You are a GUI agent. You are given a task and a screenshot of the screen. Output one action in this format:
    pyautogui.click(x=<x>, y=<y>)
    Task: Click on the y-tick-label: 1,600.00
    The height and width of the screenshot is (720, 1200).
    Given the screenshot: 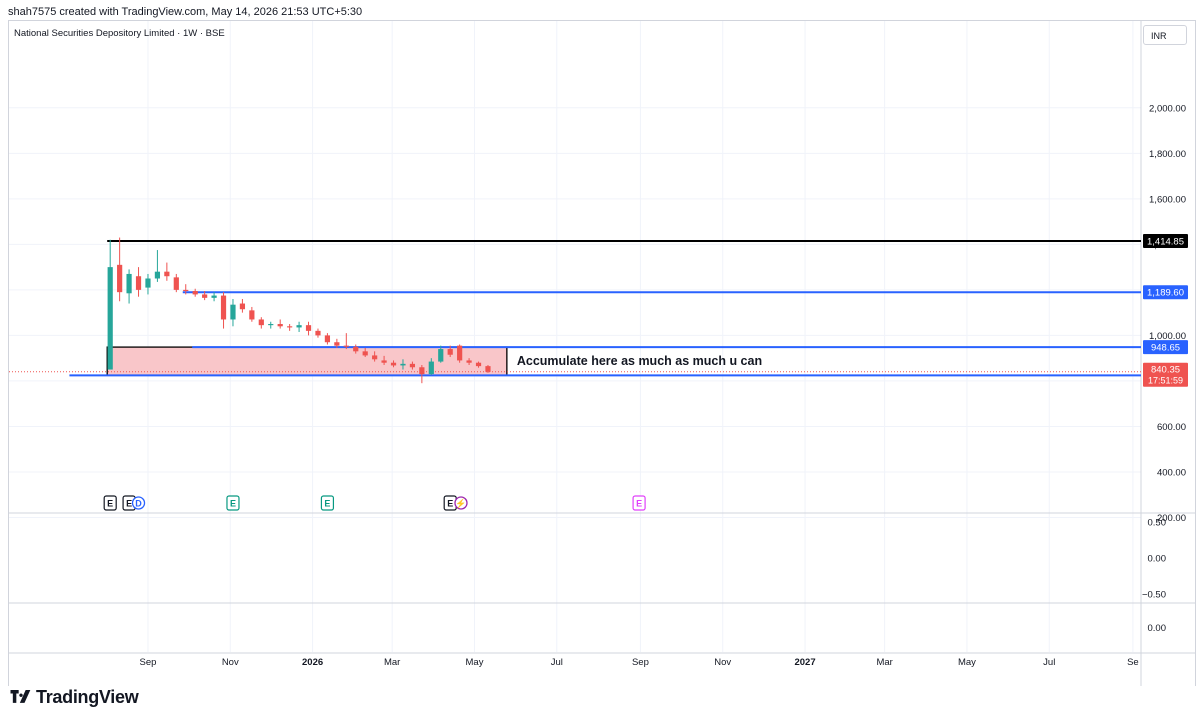 What is the action you would take?
    pyautogui.click(x=1167, y=199)
    